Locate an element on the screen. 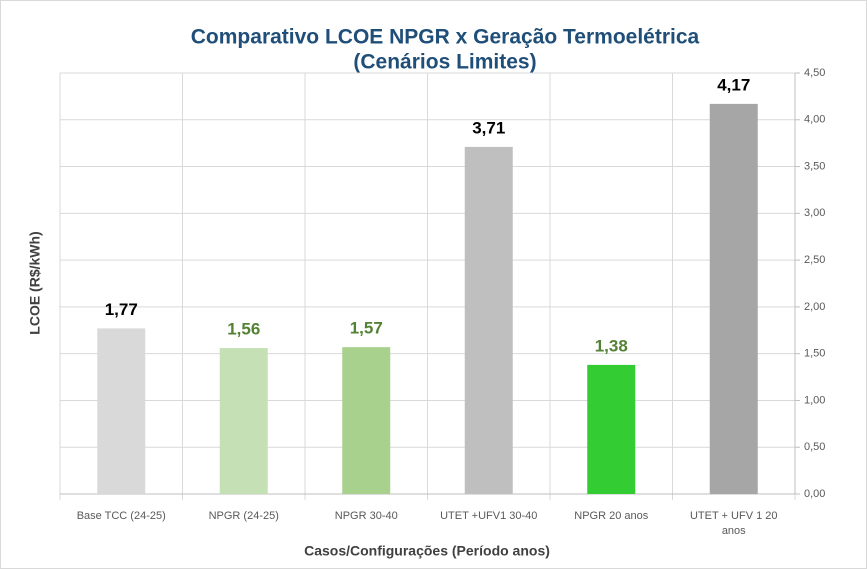 Image resolution: width=867 pixels, height=569 pixels. y-tick-label: 4,00 is located at coordinates (814, 120).